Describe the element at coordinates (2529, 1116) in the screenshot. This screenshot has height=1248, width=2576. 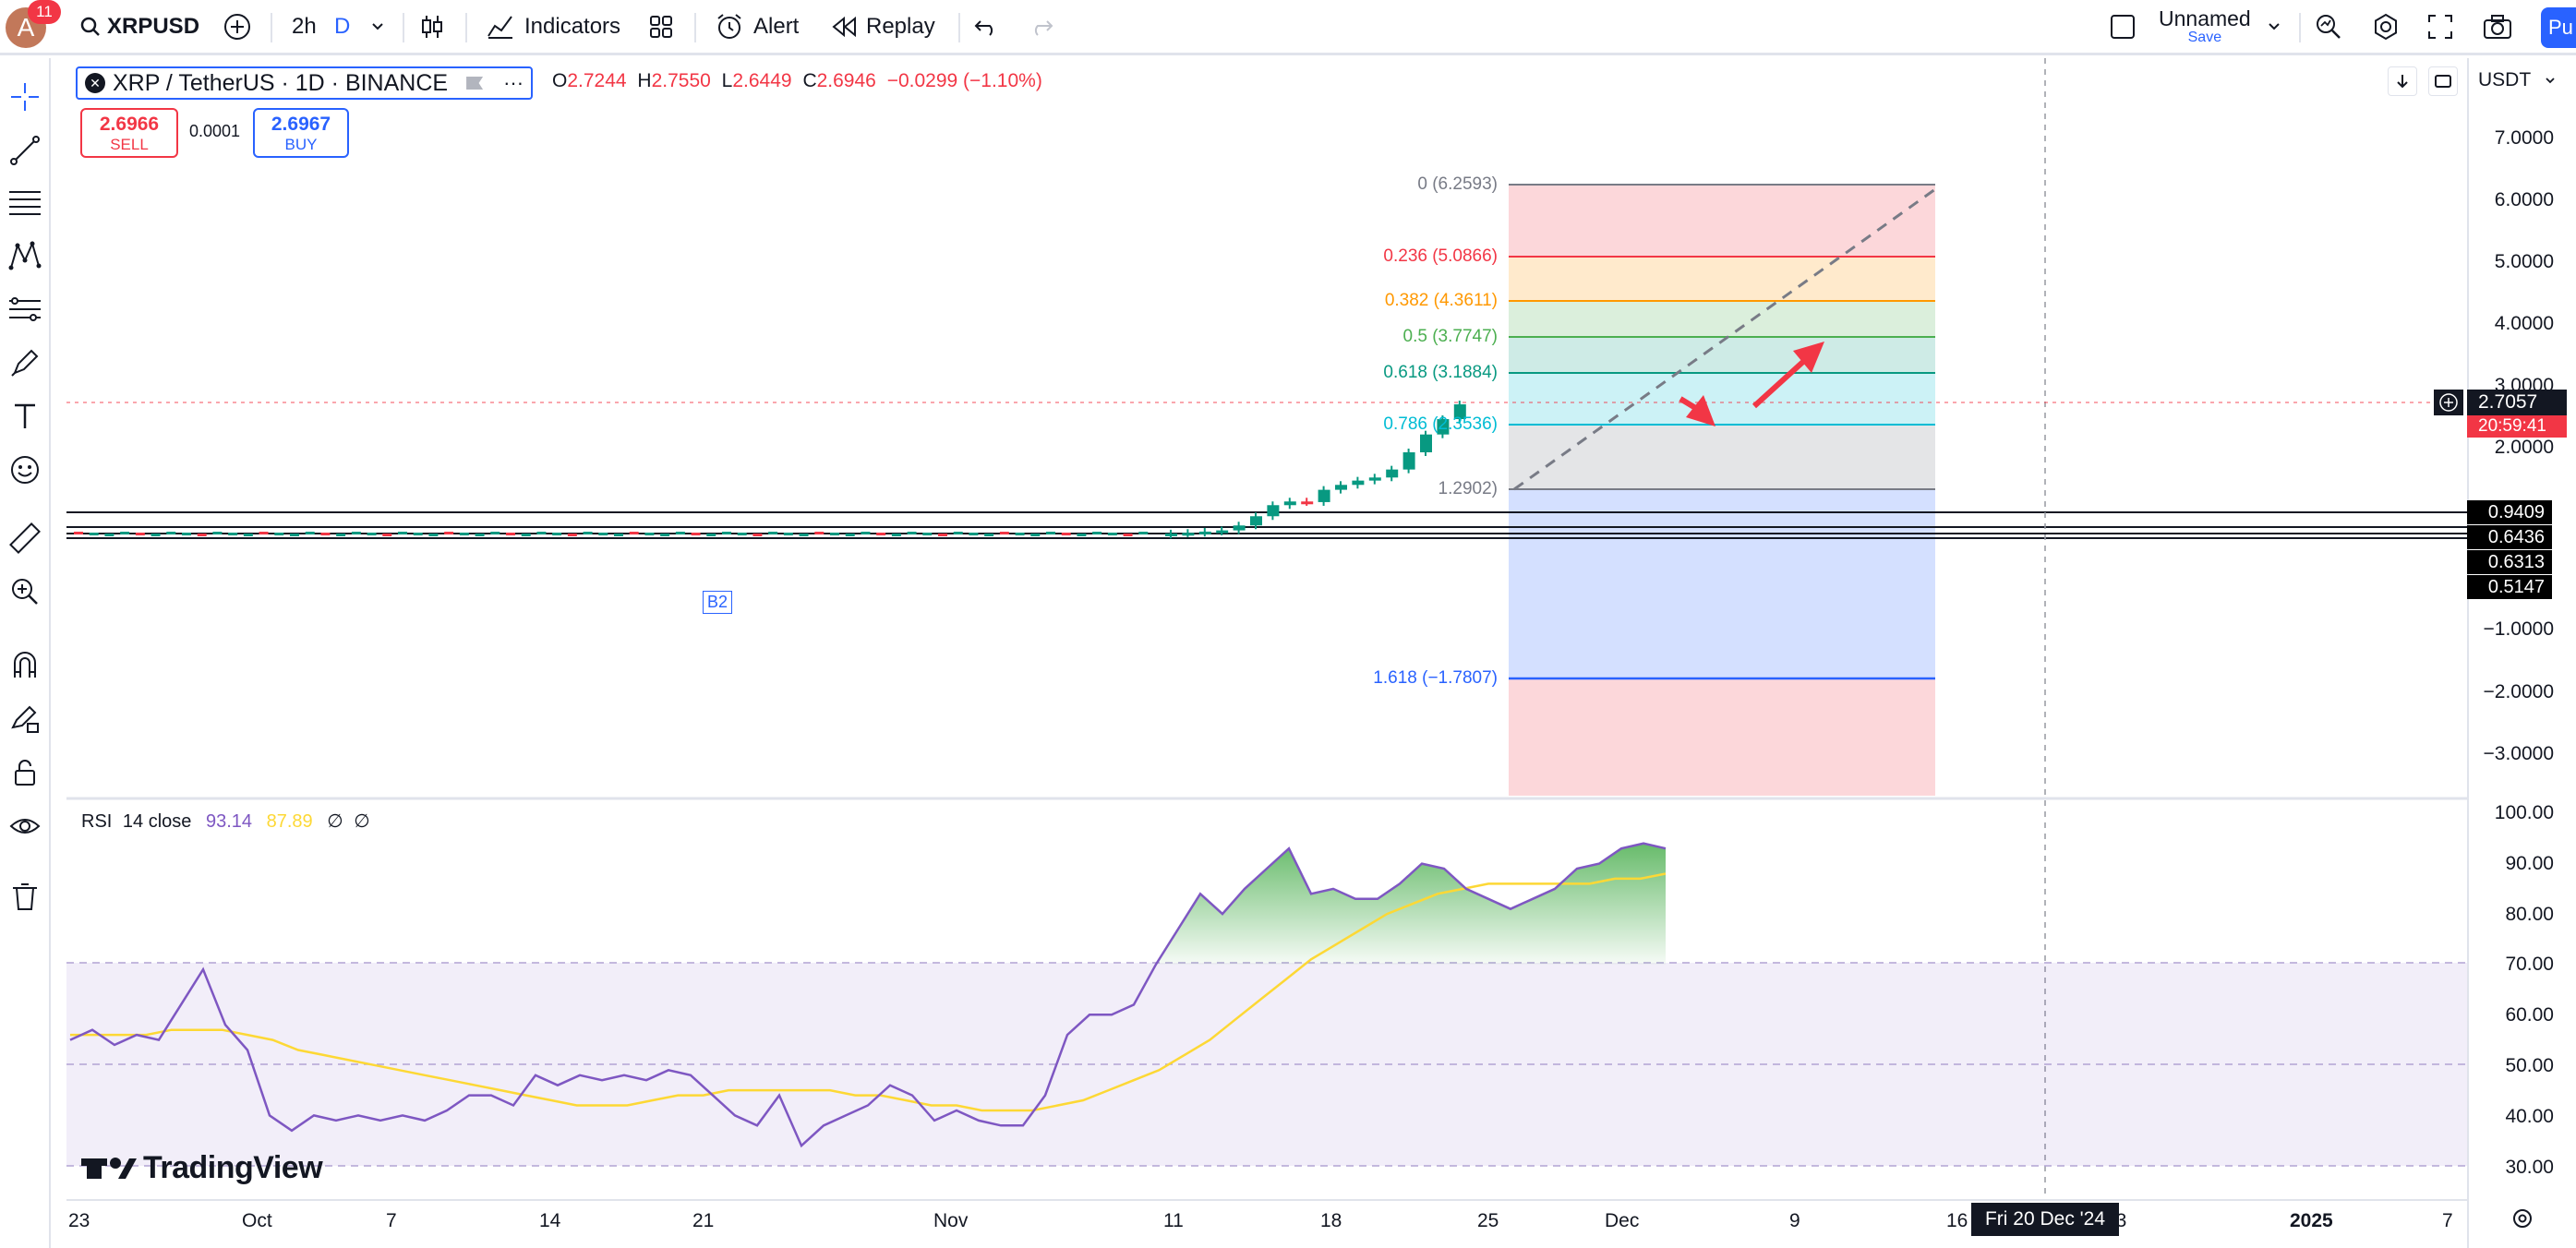
I see `rsi-tick: 40.00` at that location.